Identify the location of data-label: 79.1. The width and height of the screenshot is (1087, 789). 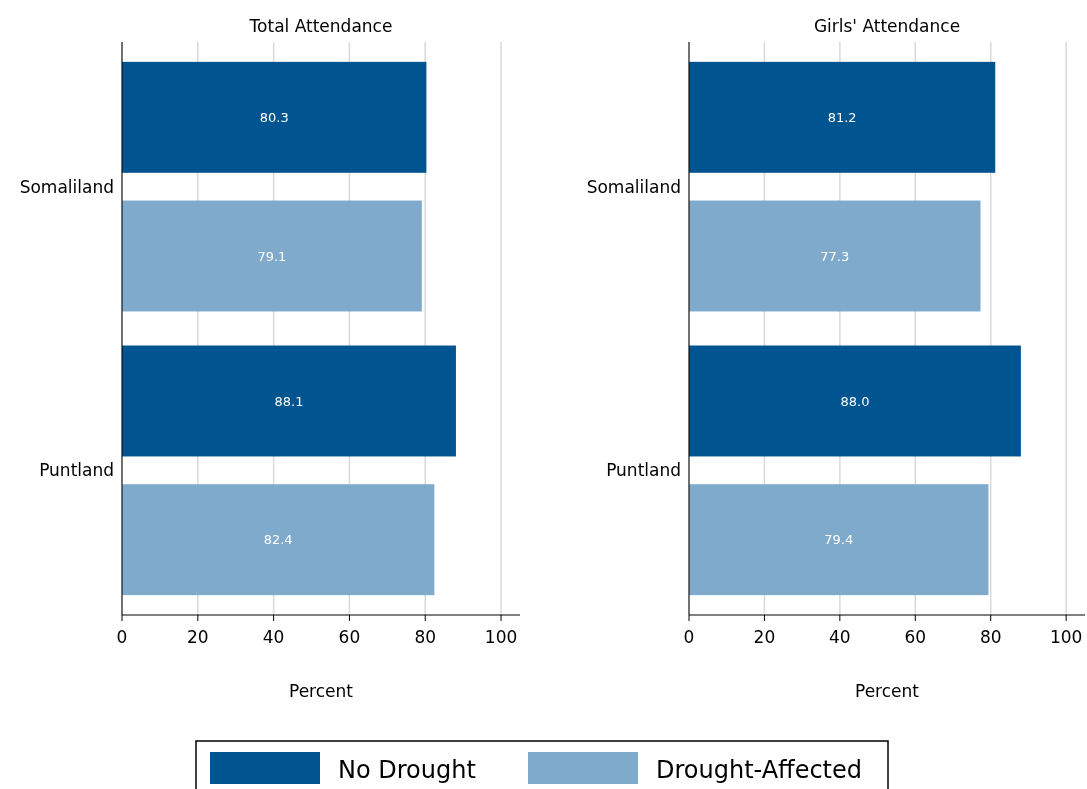
(272, 256).